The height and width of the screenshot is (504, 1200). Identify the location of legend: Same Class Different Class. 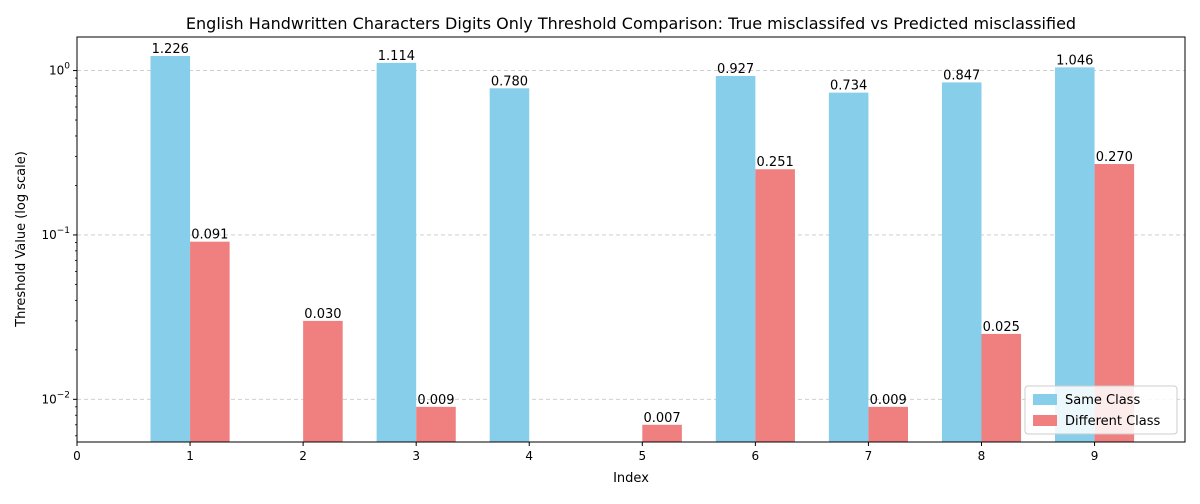
(1101, 410).